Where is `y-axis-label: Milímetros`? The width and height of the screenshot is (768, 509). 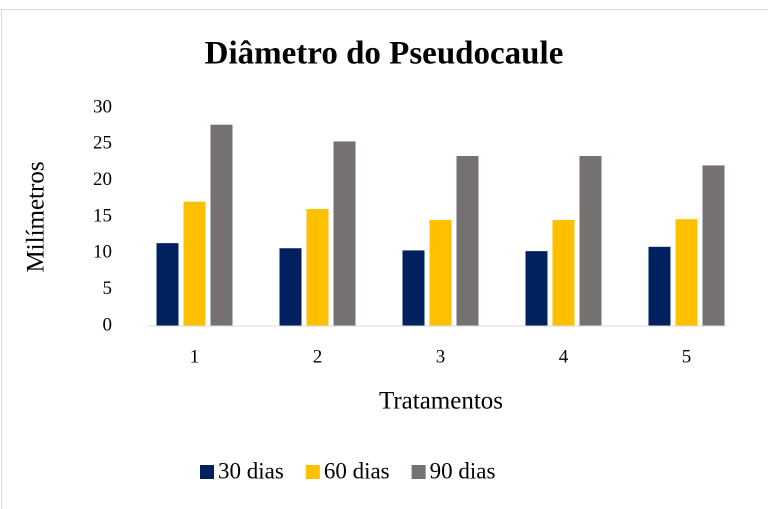 y-axis-label: Milímetros is located at coordinates (36, 216).